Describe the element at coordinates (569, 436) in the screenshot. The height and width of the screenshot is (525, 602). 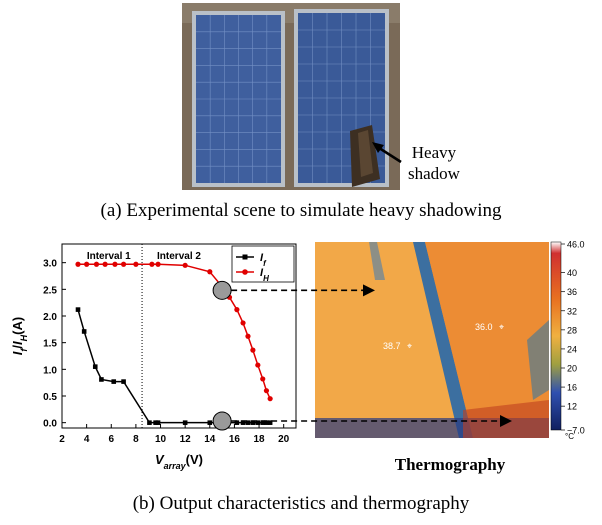
I see `scale-unit: °C` at that location.